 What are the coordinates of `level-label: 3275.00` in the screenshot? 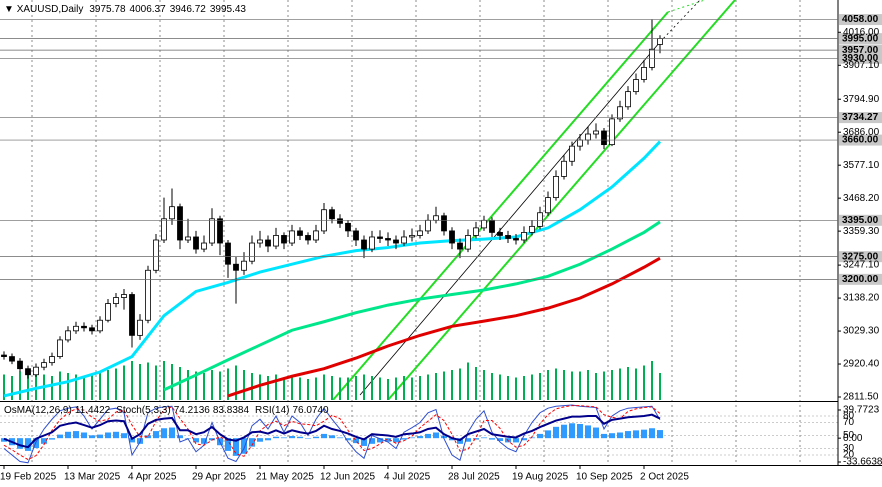 It's located at (860, 256).